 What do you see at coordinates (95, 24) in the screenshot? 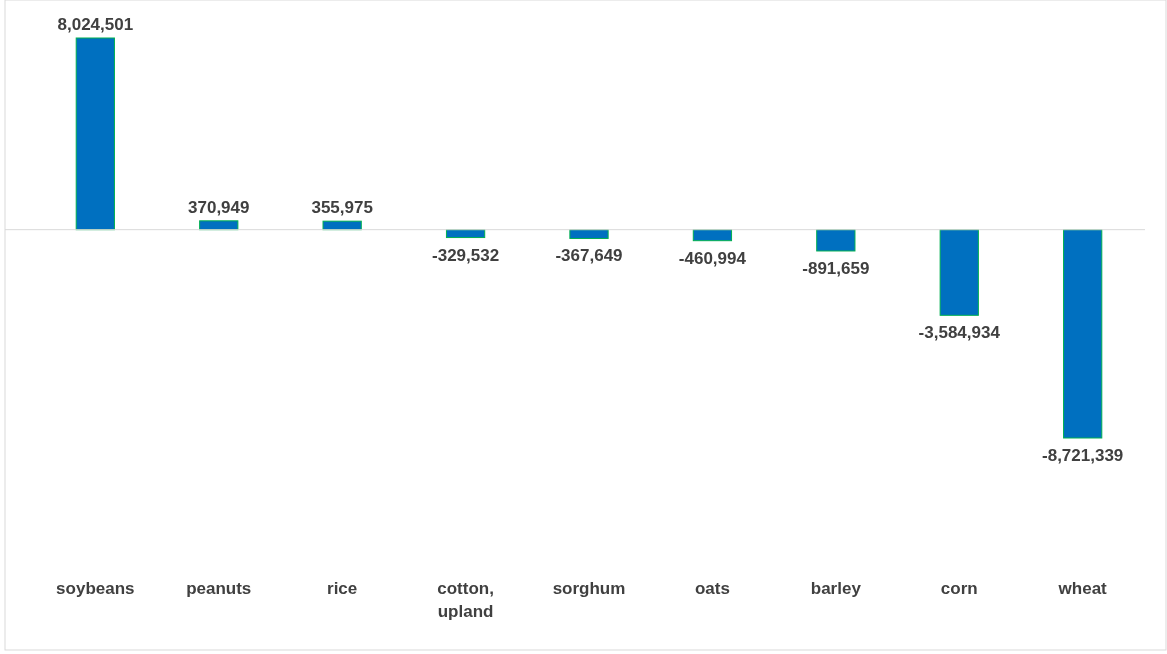
I see `data-label: 8,024,501` at bounding box center [95, 24].